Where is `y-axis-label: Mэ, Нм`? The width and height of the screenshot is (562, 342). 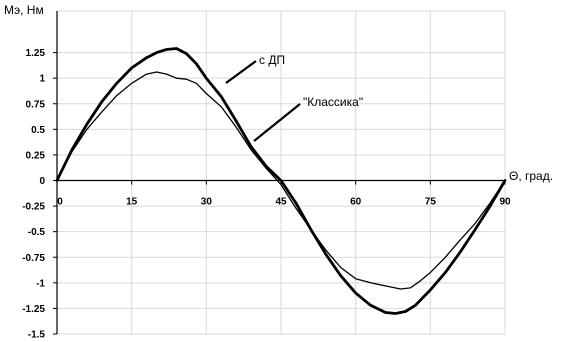 y-axis-label: Mэ, Нм is located at coordinates (24, 10).